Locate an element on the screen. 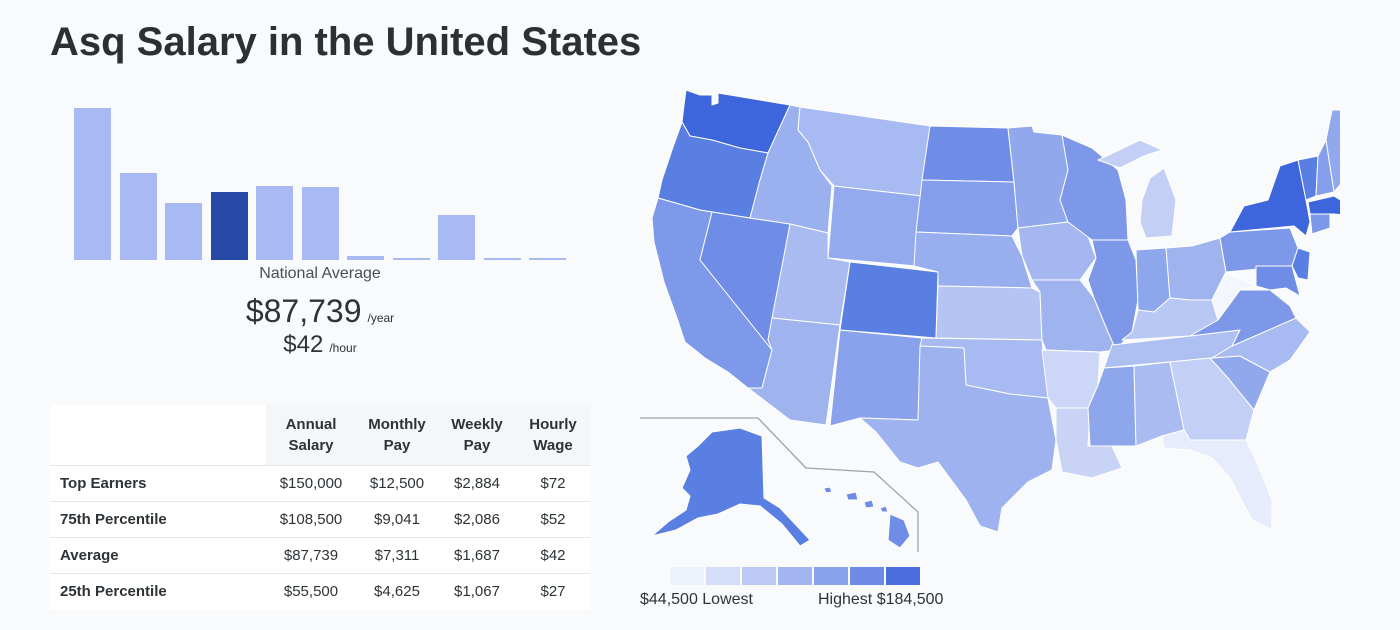 This screenshot has width=1400, height=630. national-average-annual: $87,739/year is located at coordinates (320, 311).